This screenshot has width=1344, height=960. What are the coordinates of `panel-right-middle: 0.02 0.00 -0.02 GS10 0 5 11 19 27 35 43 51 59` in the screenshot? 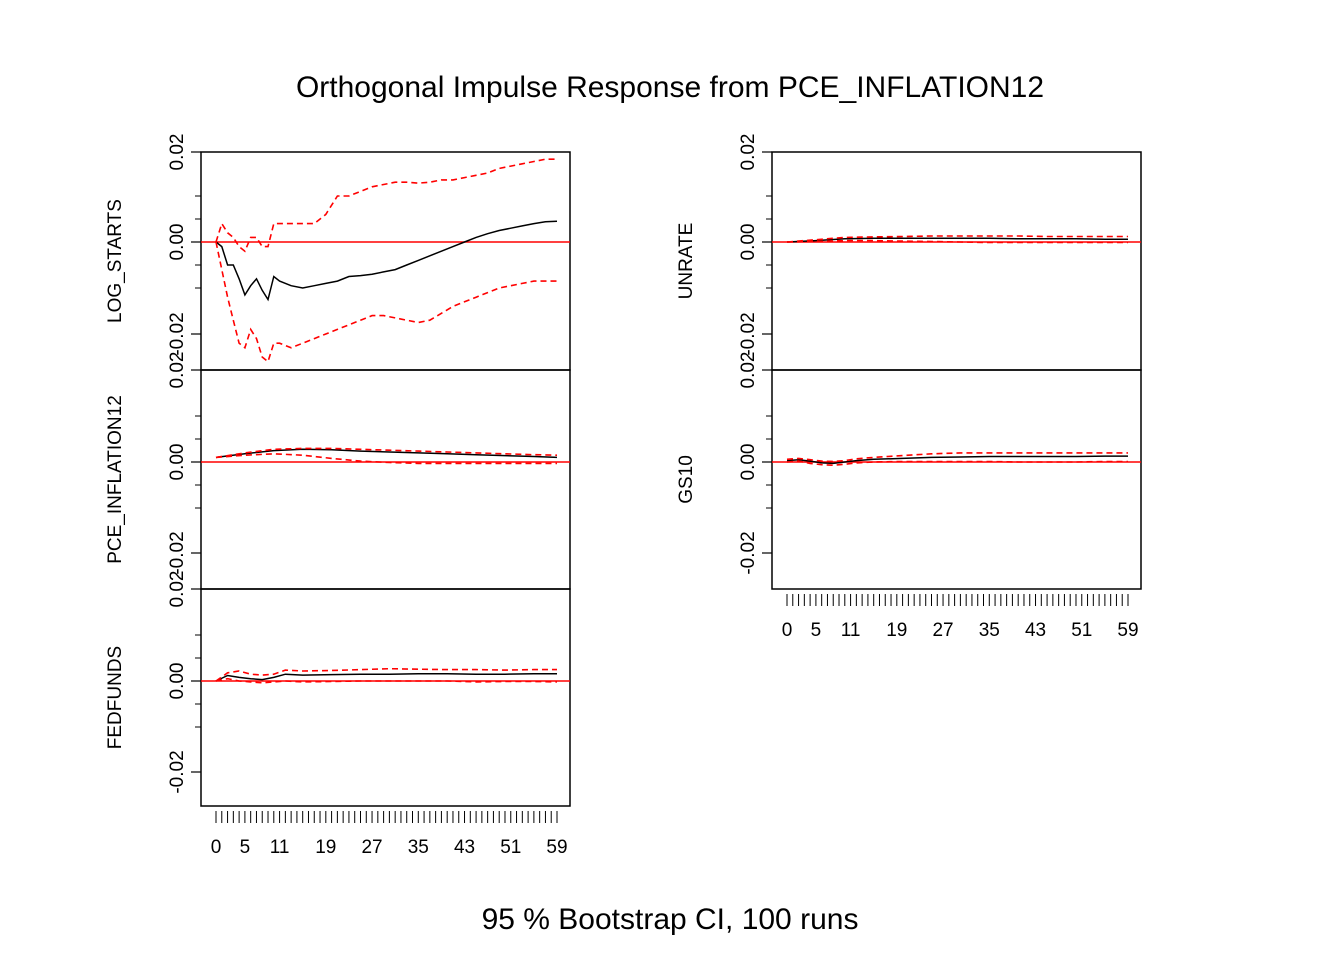 It's located at (909, 496).